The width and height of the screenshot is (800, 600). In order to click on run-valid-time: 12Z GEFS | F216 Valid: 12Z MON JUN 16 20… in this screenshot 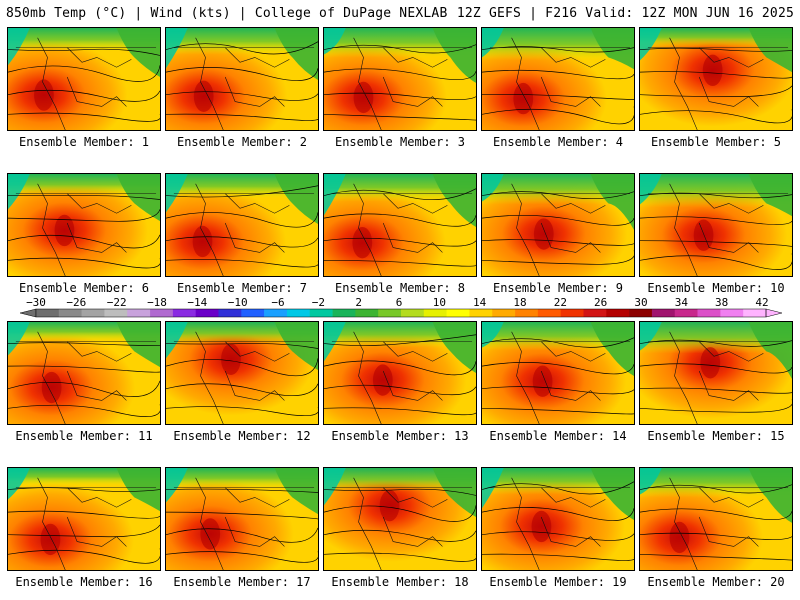, I will do `click(625, 13)`.